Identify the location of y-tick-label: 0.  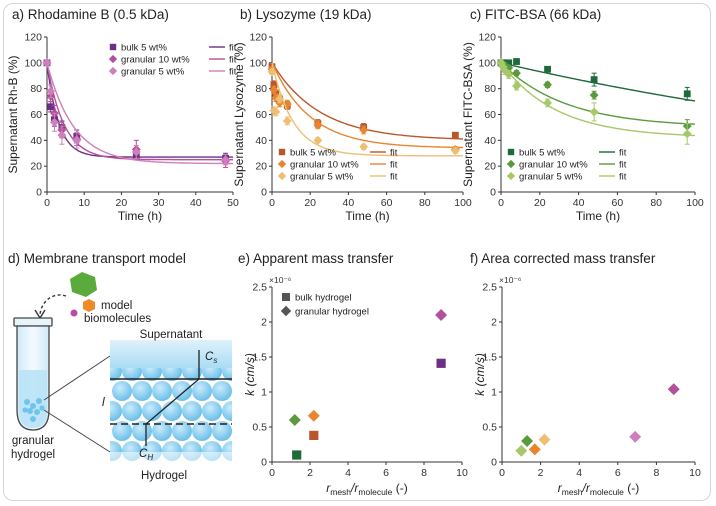
(264, 463).